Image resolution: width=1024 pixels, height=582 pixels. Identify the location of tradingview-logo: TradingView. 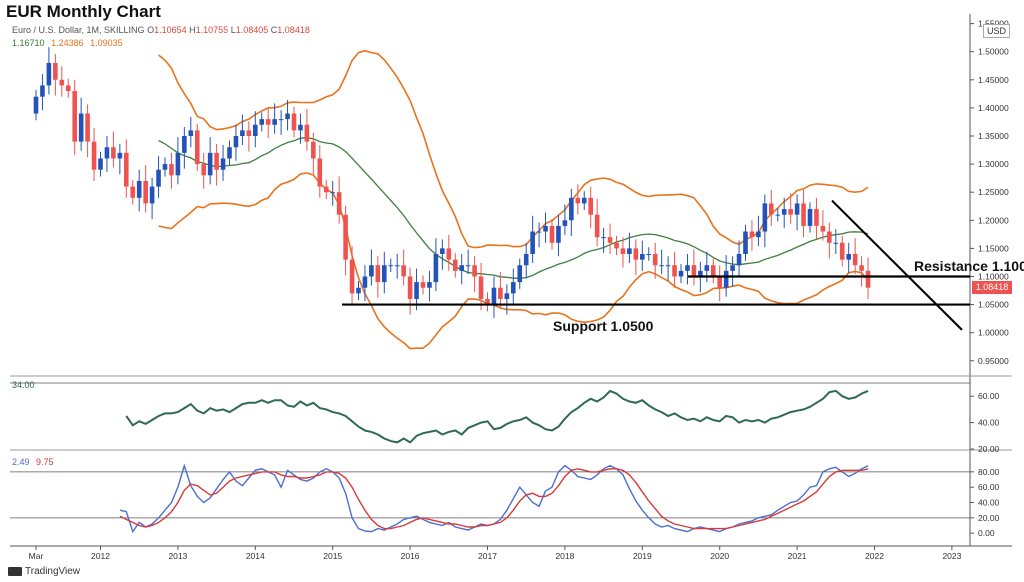
(44, 571).